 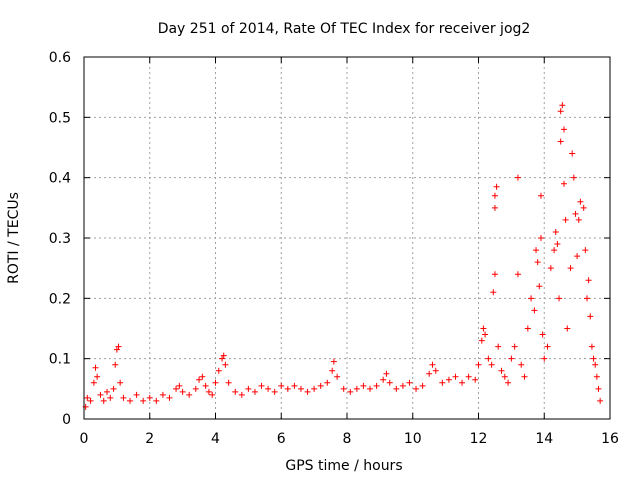 I want to click on x-tick-label: 14, so click(x=544, y=439).